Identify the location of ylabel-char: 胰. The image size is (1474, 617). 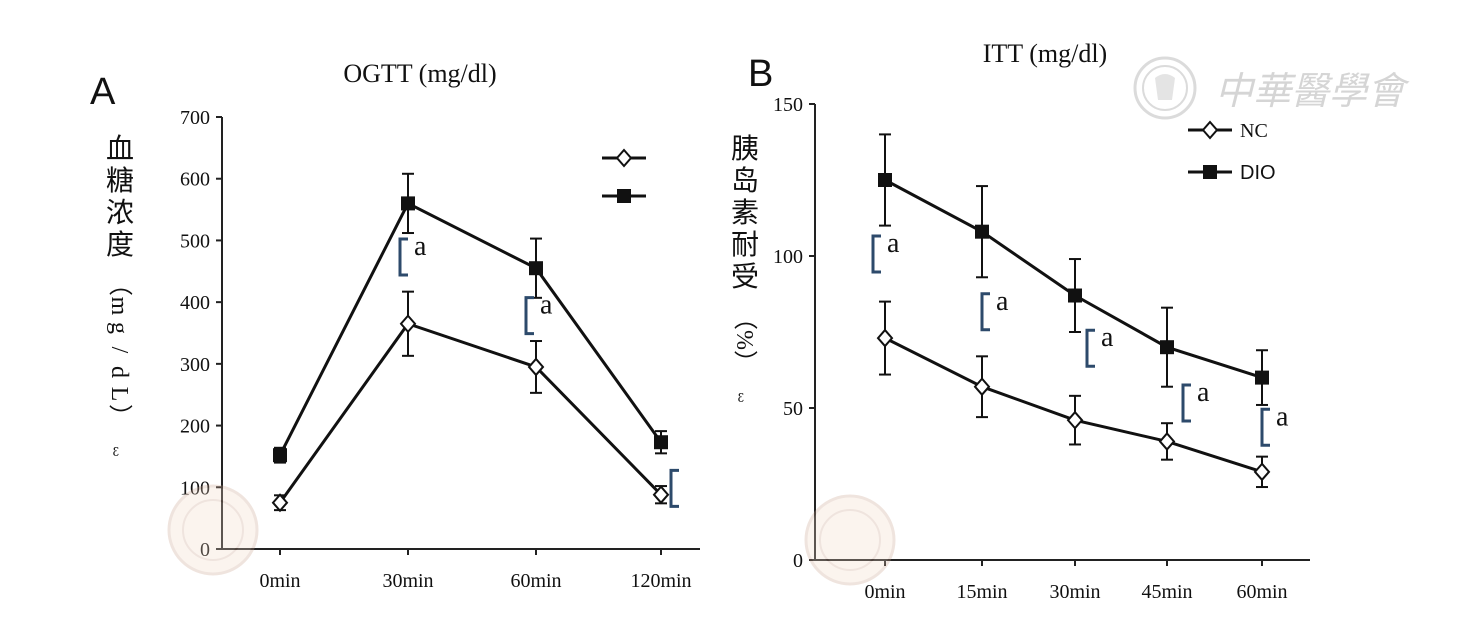
(745, 149).